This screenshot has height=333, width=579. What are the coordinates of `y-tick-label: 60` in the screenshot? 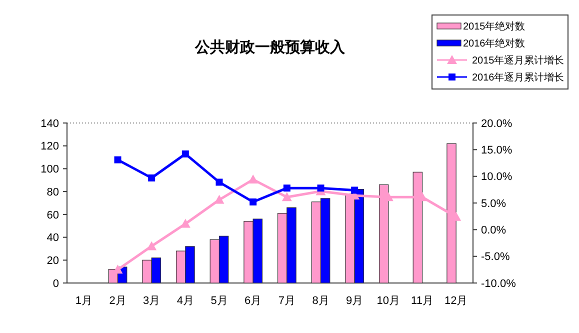 It's located at (52, 215).